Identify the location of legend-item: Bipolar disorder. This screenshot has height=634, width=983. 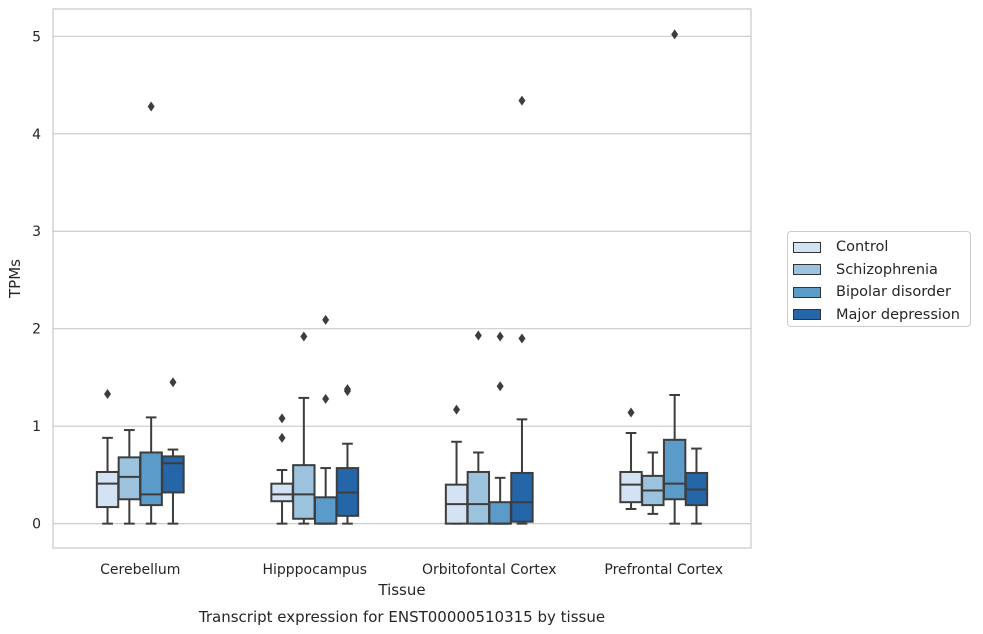
(881, 292).